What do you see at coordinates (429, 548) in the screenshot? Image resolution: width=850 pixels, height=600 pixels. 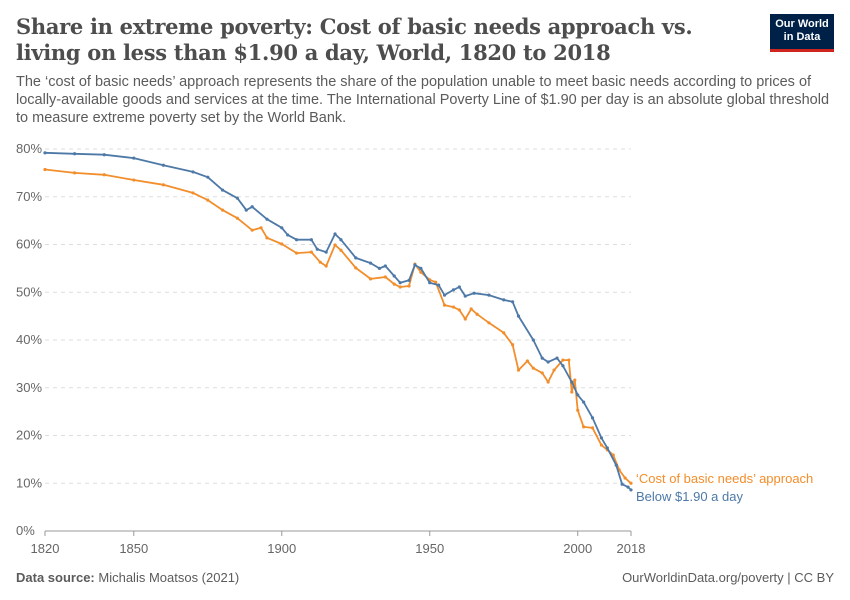 I see `x-tick-label: 1950` at bounding box center [429, 548].